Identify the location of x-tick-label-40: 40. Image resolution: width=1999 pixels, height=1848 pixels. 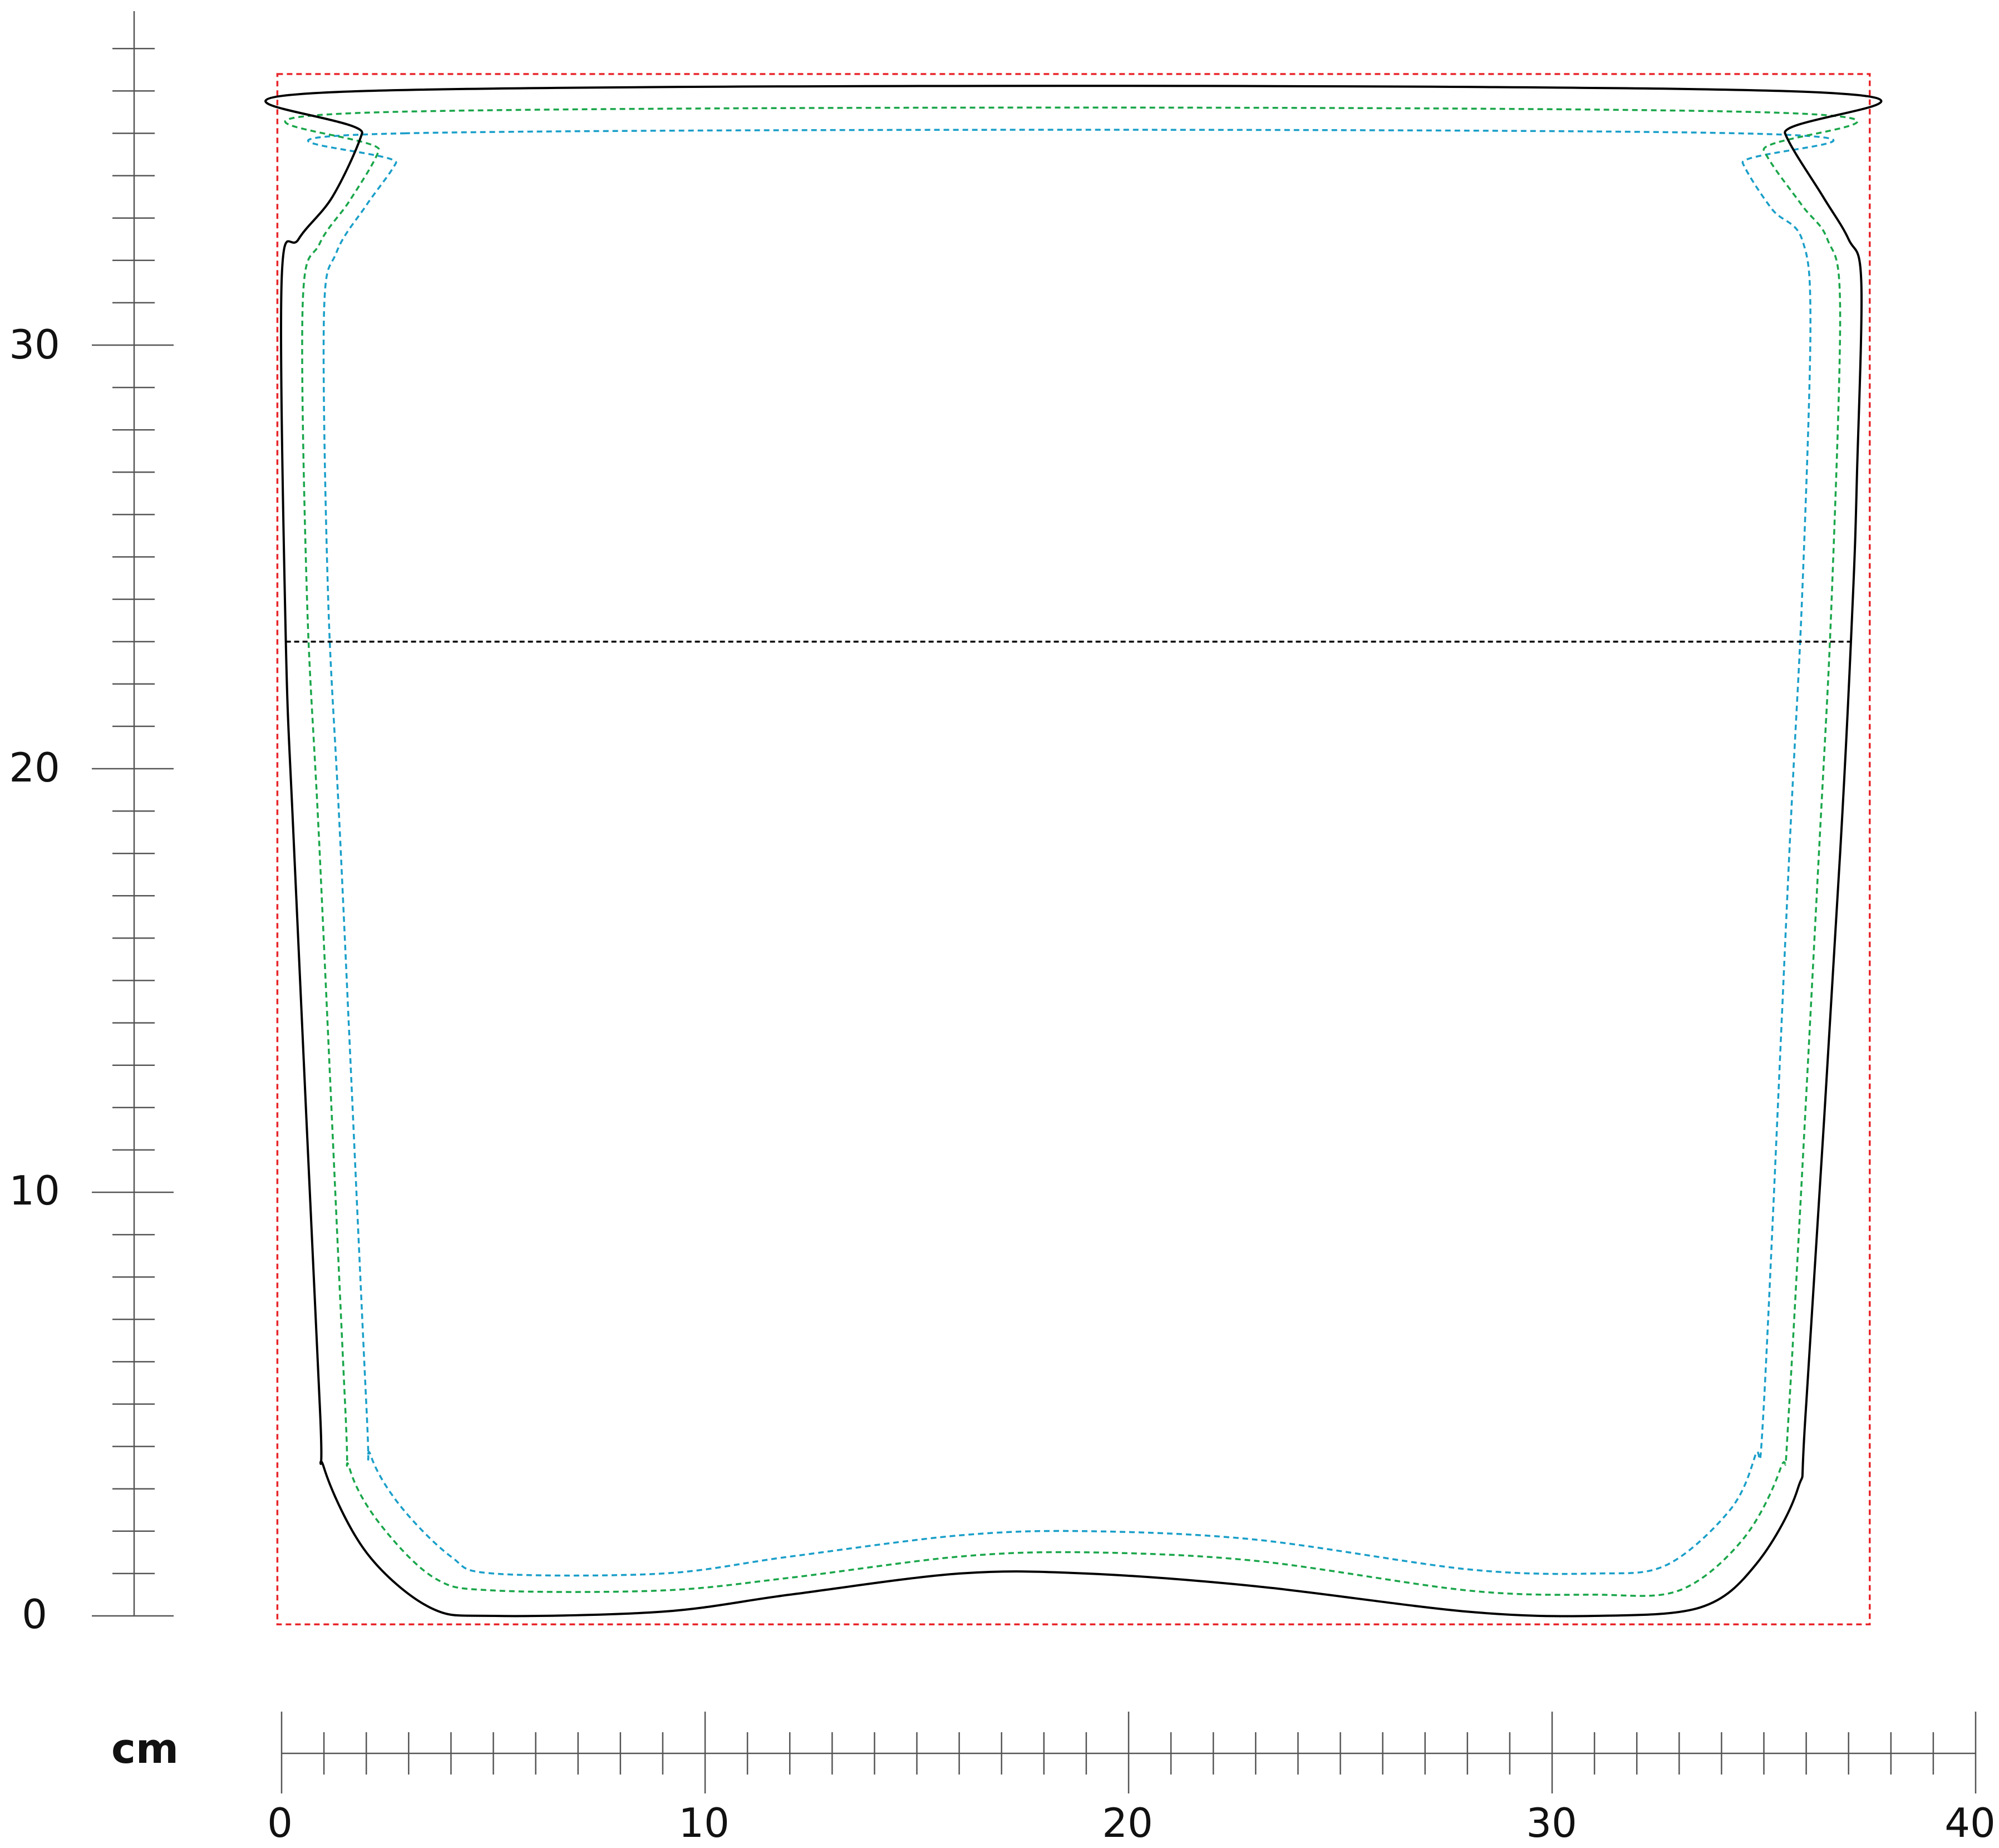
(1970, 1823).